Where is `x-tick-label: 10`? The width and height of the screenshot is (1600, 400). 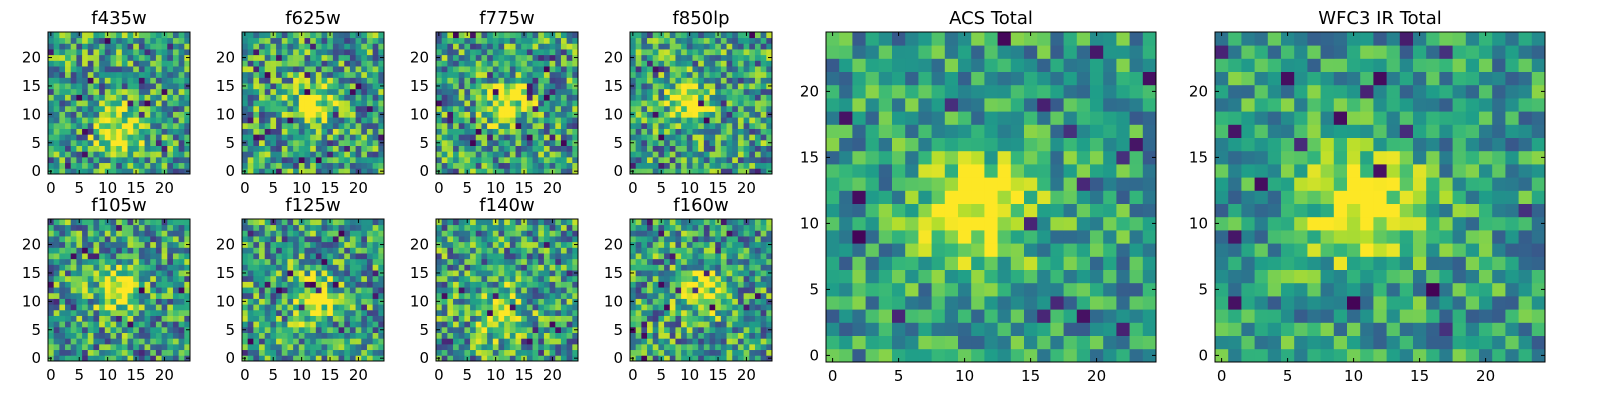 x-tick-label: 10 is located at coordinates (107, 375).